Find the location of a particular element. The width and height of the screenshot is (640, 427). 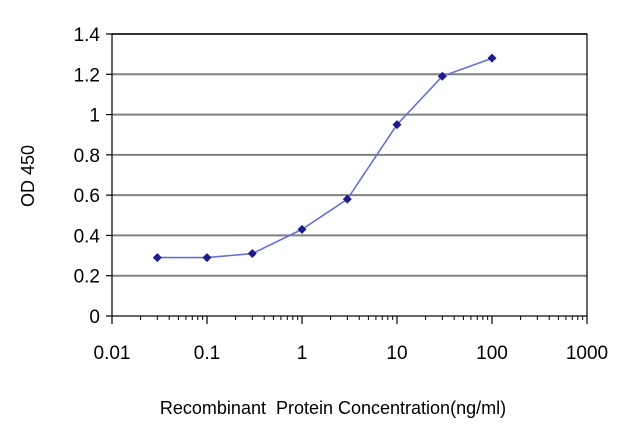

y-tick-label: 1.2 is located at coordinates (87, 75).